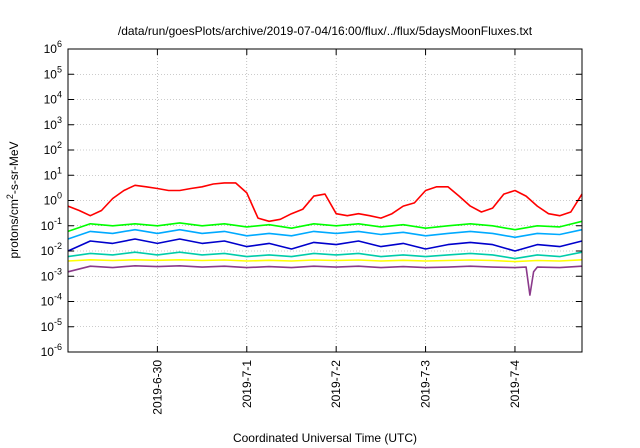  Describe the element at coordinates (325, 438) in the screenshot. I see `x-axis-label: Coordinated Universal Time (UTC)` at that location.